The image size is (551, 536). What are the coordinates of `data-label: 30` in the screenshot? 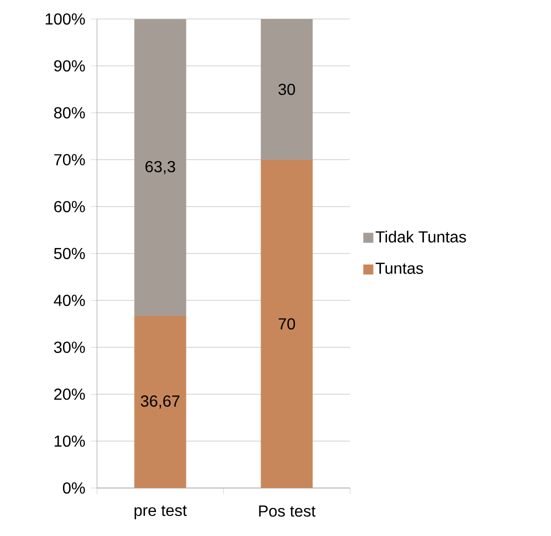 It's located at (287, 90).